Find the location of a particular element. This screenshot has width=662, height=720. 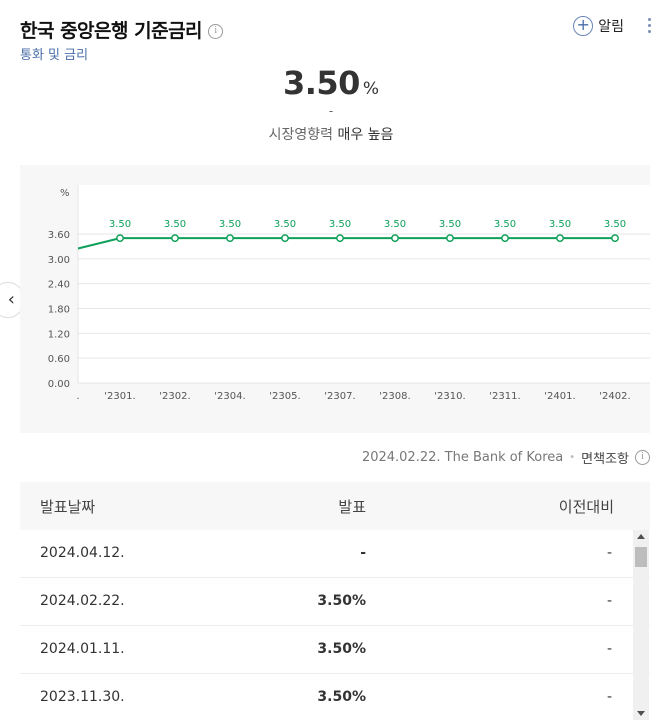

x-tick-label: '2308. is located at coordinates (394, 396).